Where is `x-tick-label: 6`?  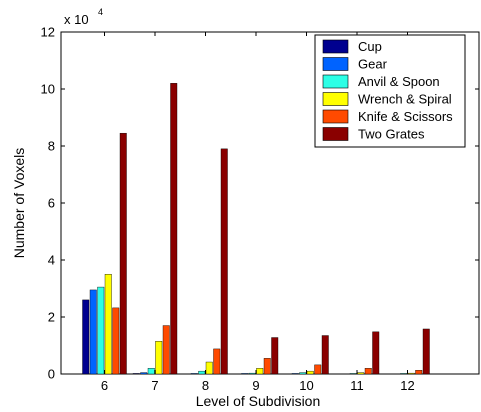
x-tick-label: 6 is located at coordinates (104, 385).